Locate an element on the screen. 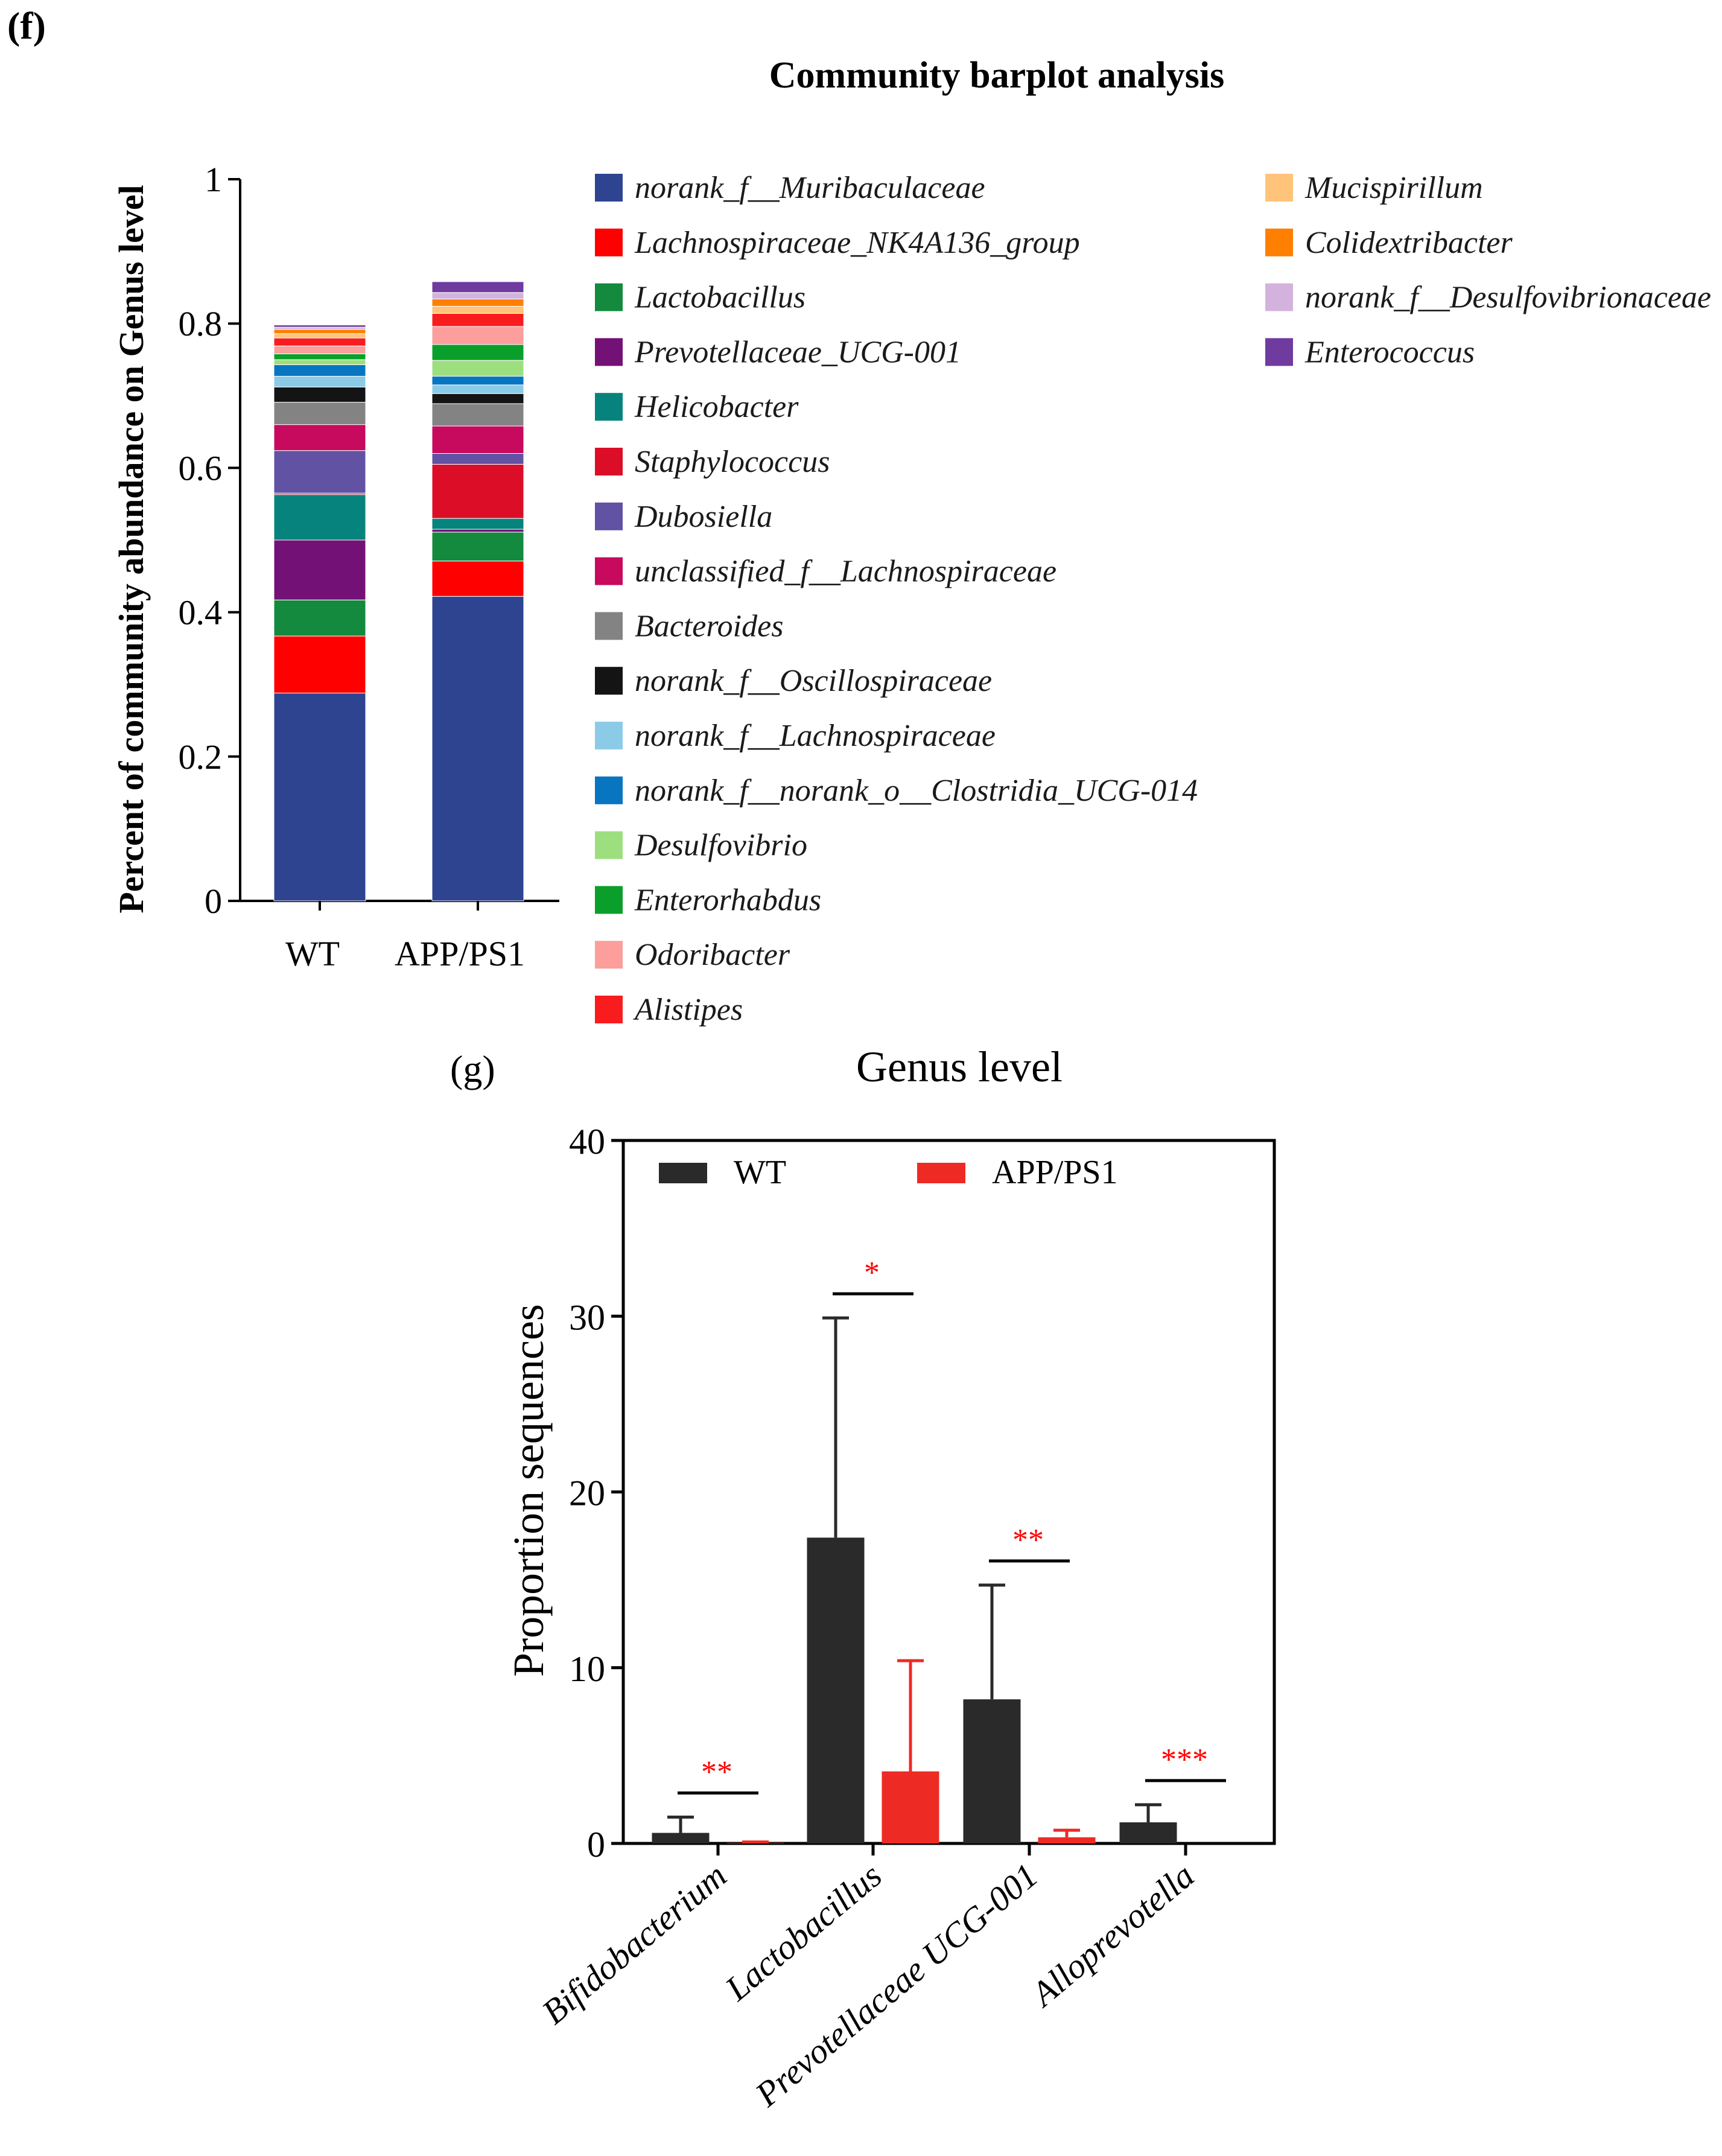  chart-f-legend-label: norank_f__Muribaculaceae is located at coordinates (810, 188).